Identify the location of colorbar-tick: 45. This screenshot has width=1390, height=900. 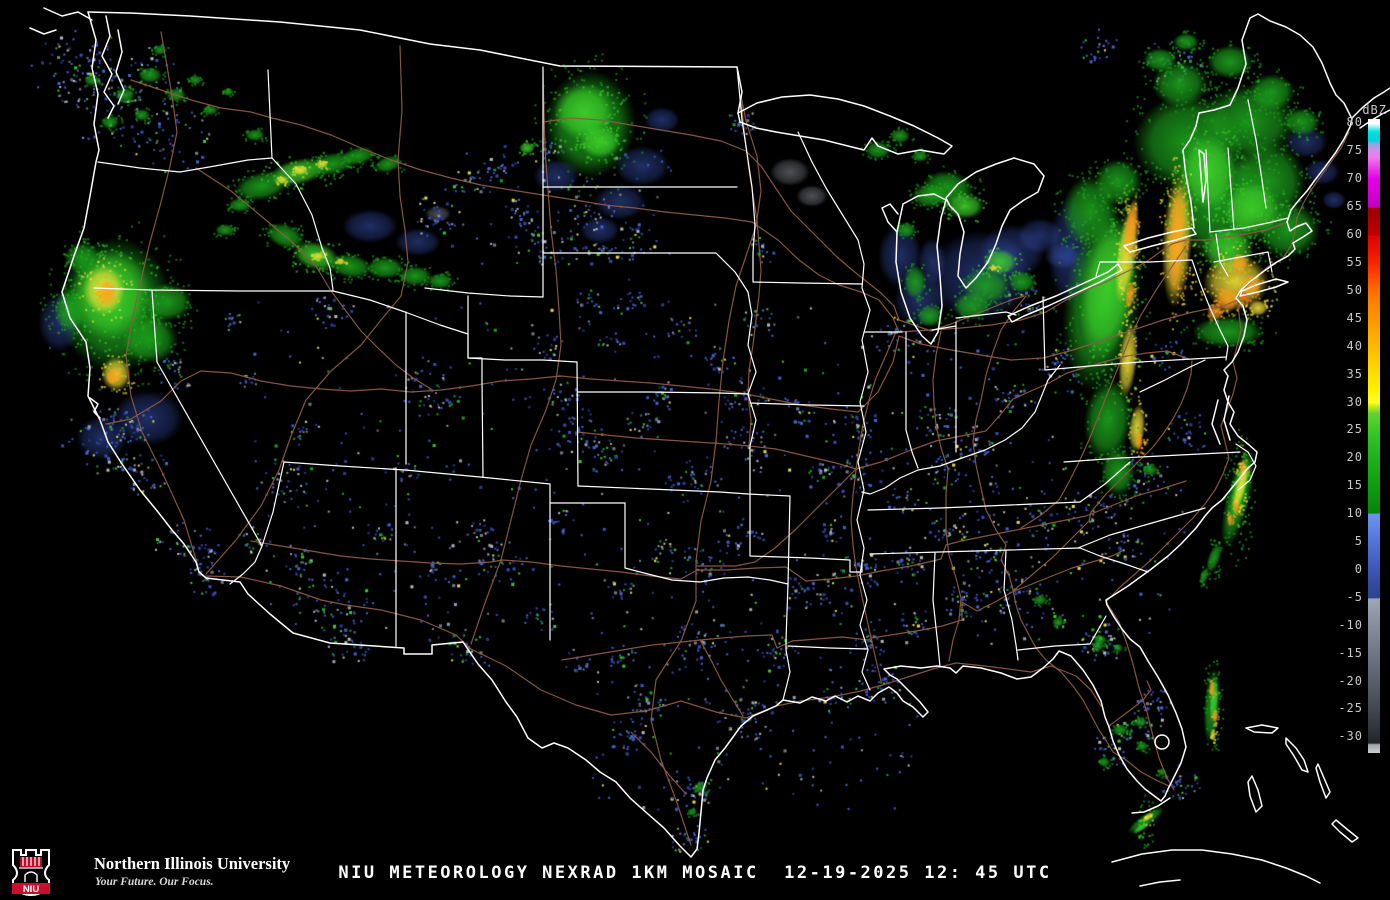
(1354, 317).